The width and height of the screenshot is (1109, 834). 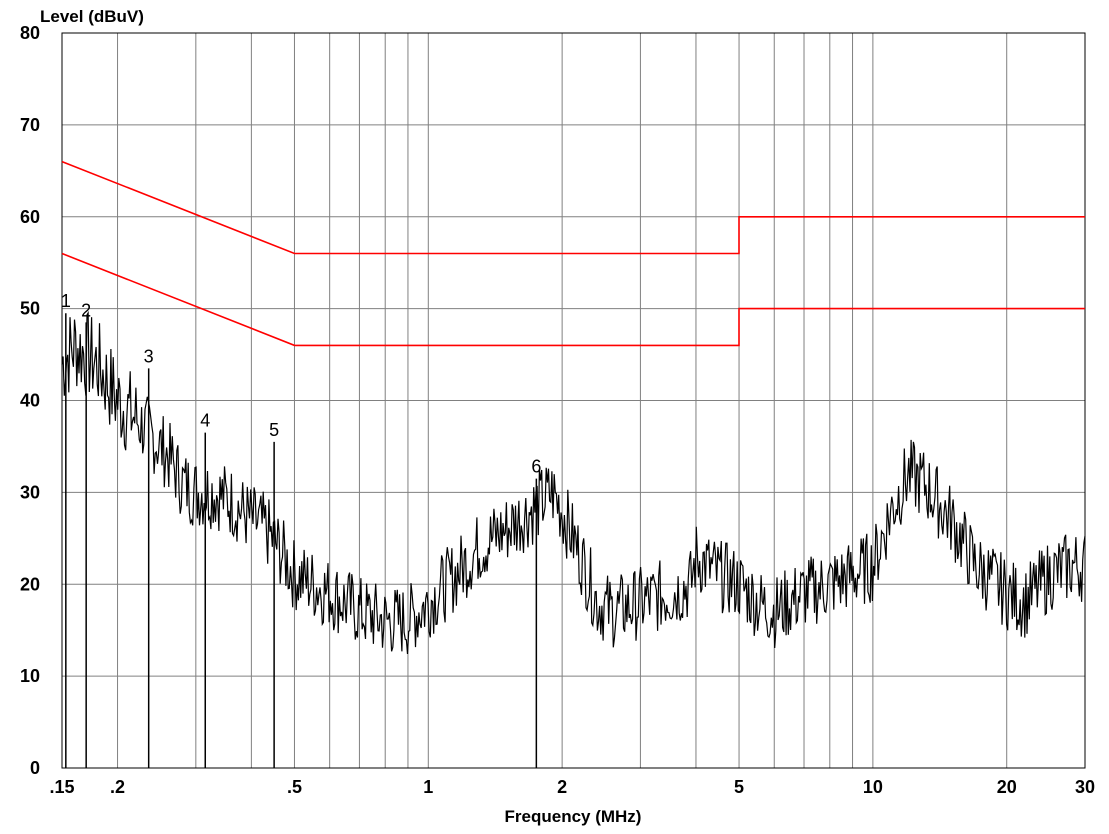 I want to click on x-tick-label: .15, so click(x=61, y=787).